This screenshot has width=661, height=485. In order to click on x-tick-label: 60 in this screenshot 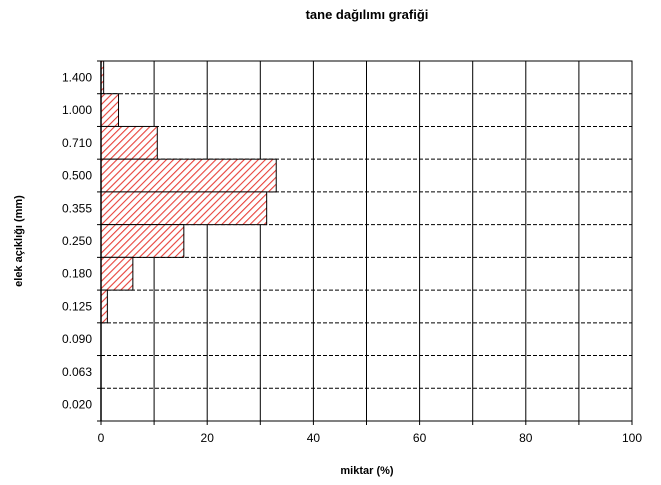, I will do `click(420, 438)`.